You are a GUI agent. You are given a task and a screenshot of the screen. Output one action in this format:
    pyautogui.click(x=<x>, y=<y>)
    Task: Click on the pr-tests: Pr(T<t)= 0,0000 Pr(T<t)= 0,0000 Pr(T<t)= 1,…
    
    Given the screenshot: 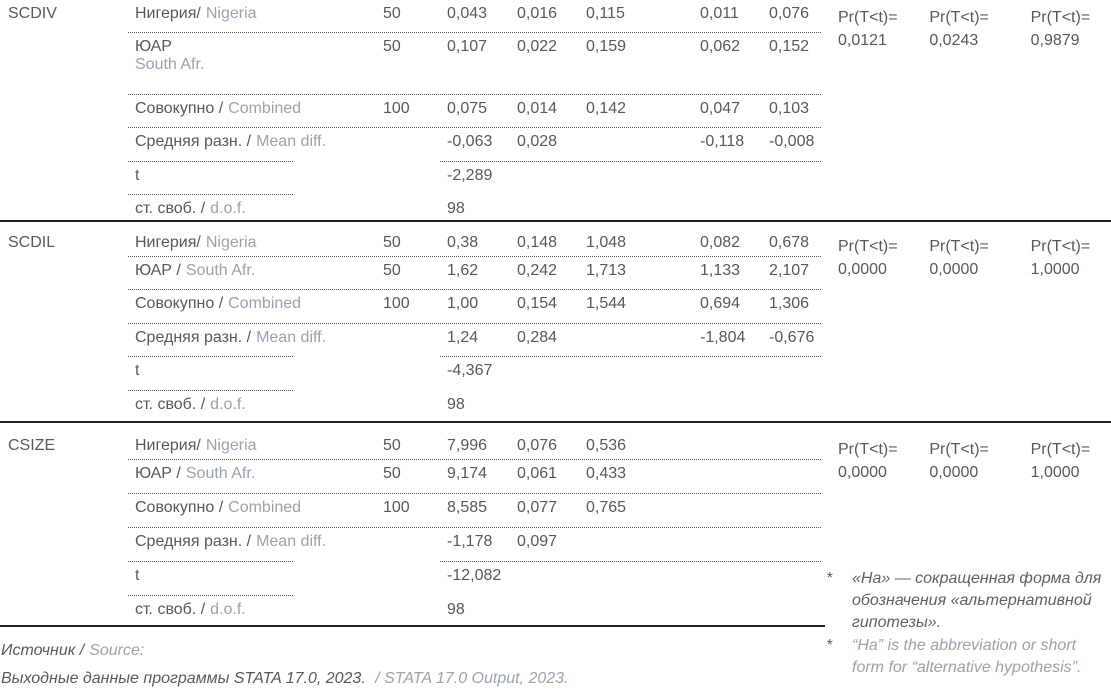 What is the action you would take?
    pyautogui.click(x=966, y=524)
    